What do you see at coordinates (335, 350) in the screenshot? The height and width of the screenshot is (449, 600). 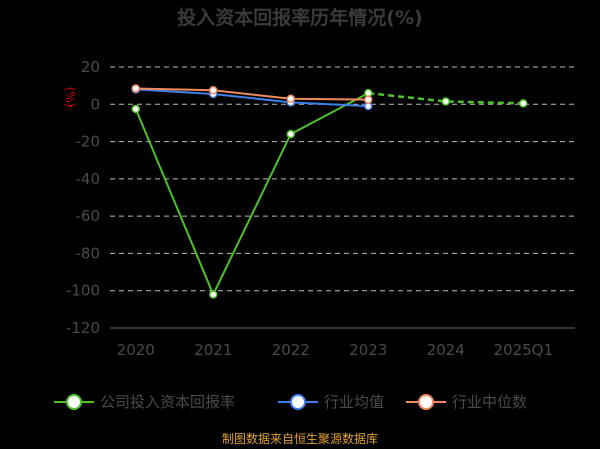 I see `x-axis-ticks: 2020 2021 2022 2023 2024 2025Q1` at bounding box center [335, 350].